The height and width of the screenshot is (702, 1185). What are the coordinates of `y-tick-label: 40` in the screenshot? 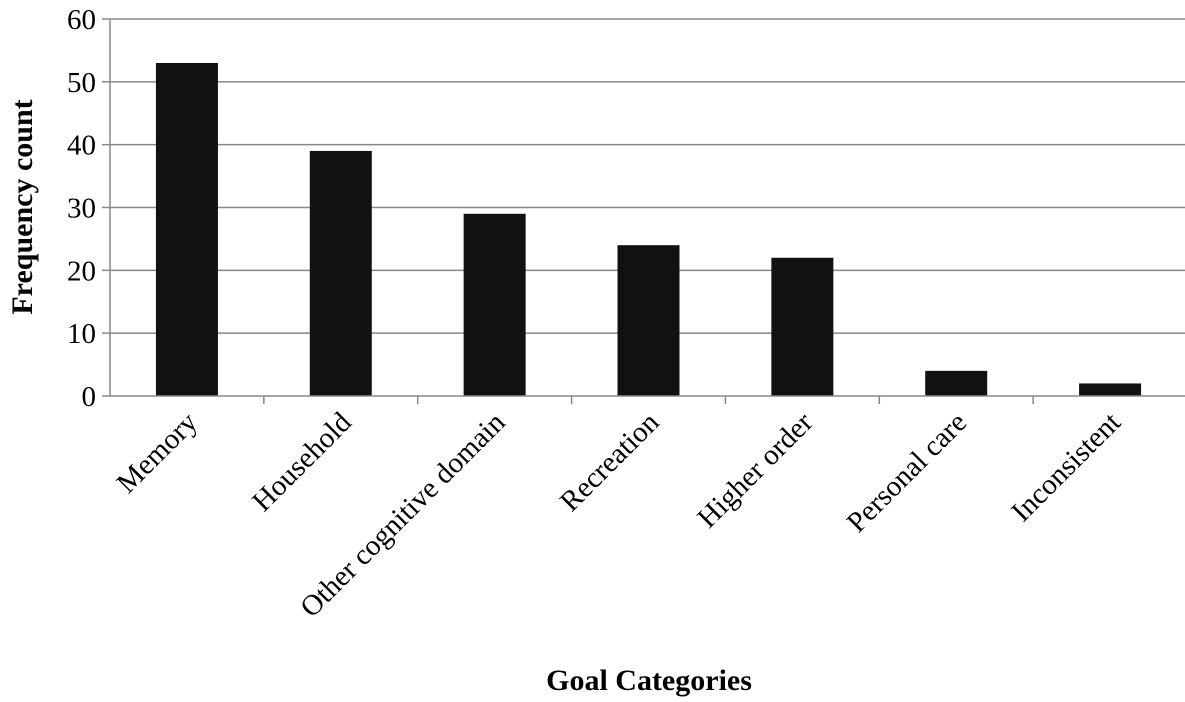 It's located at (81, 146).